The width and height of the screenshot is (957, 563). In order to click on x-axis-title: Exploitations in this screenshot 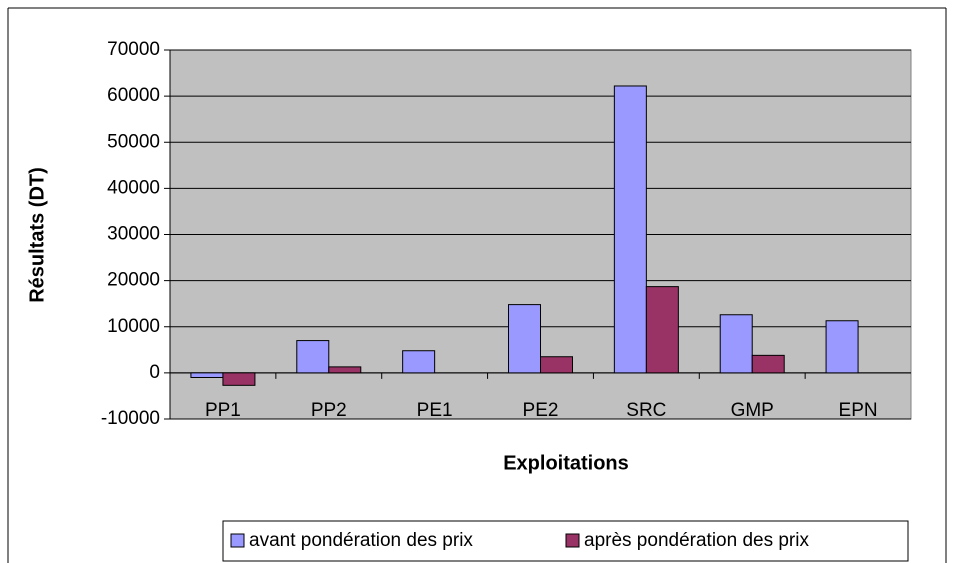, I will do `click(566, 463)`.